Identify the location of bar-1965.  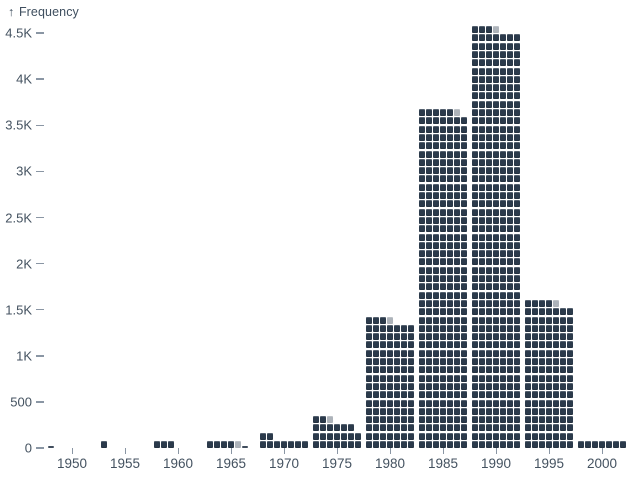
(231, 224).